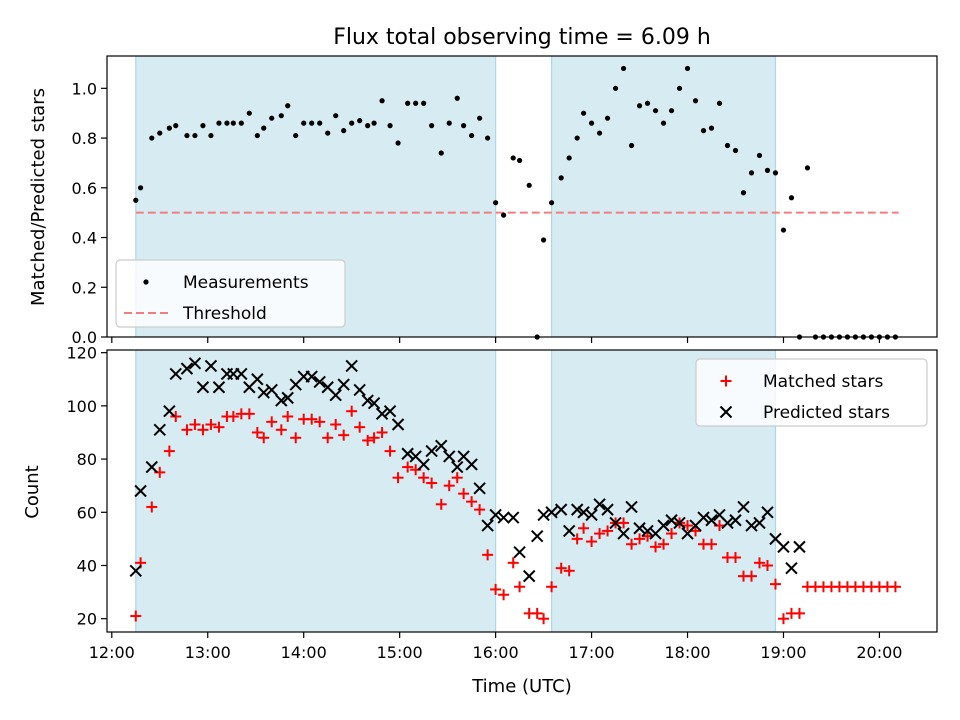  What do you see at coordinates (224, 314) in the screenshot?
I see `legend-label: Threshold` at bounding box center [224, 314].